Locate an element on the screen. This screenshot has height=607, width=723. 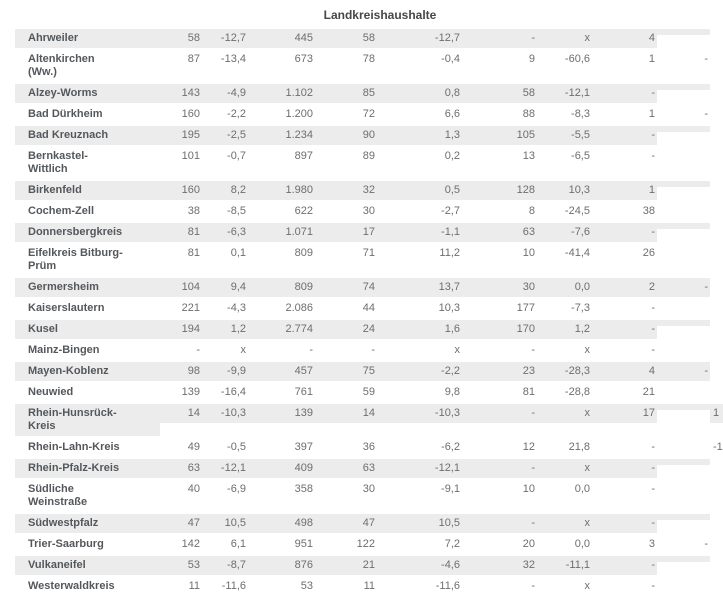
value-cell: 1,3 is located at coordinates (419, 135).